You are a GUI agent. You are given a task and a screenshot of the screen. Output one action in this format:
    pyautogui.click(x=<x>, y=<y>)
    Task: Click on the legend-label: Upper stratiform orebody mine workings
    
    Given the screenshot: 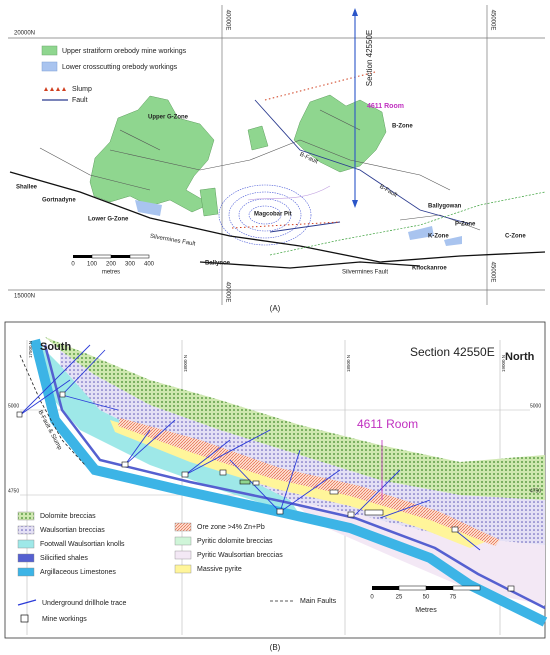 What is the action you would take?
    pyautogui.click(x=124, y=51)
    